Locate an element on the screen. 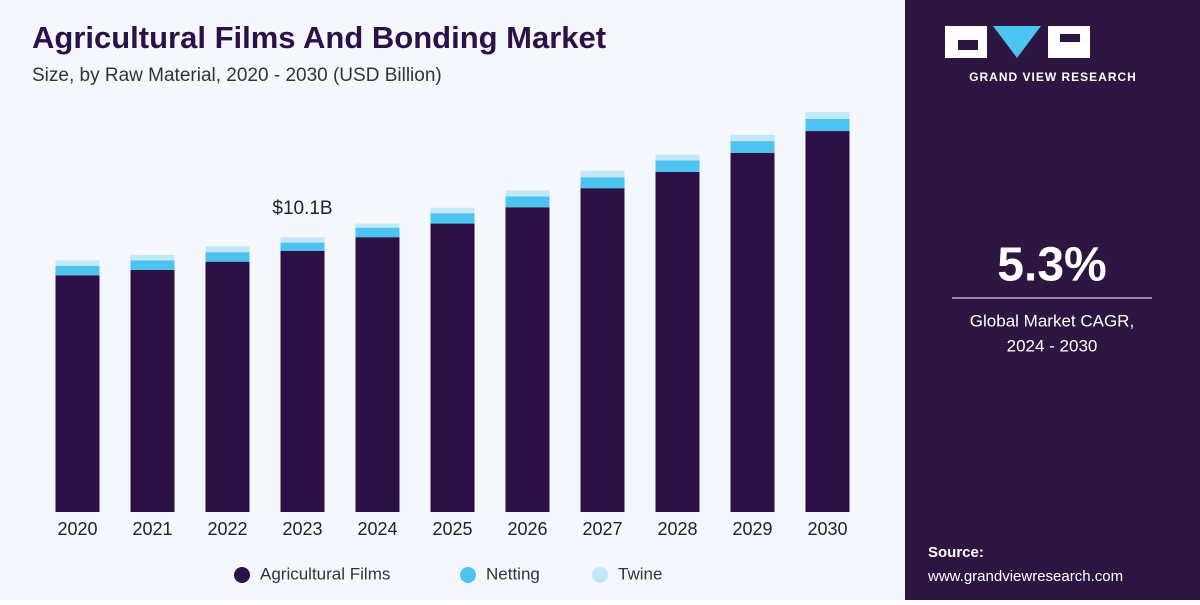 This screenshot has height=605, width=1200. x-tick-label: 2030 is located at coordinates (827, 529).